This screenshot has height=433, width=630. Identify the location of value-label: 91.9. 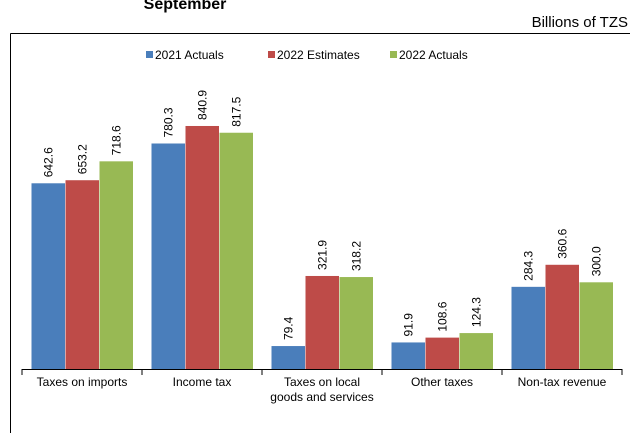
(409, 325).